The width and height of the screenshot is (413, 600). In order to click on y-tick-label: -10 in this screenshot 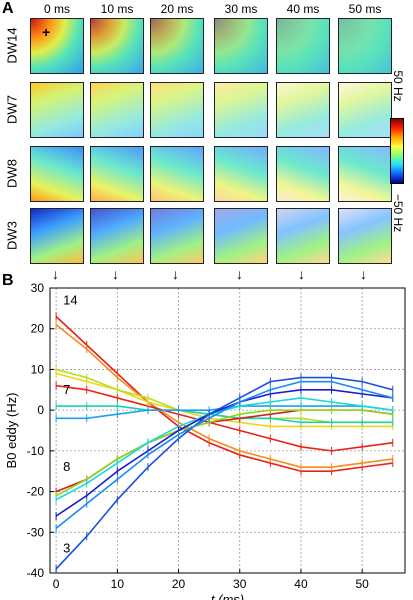, I will do `click(36, 451)`.